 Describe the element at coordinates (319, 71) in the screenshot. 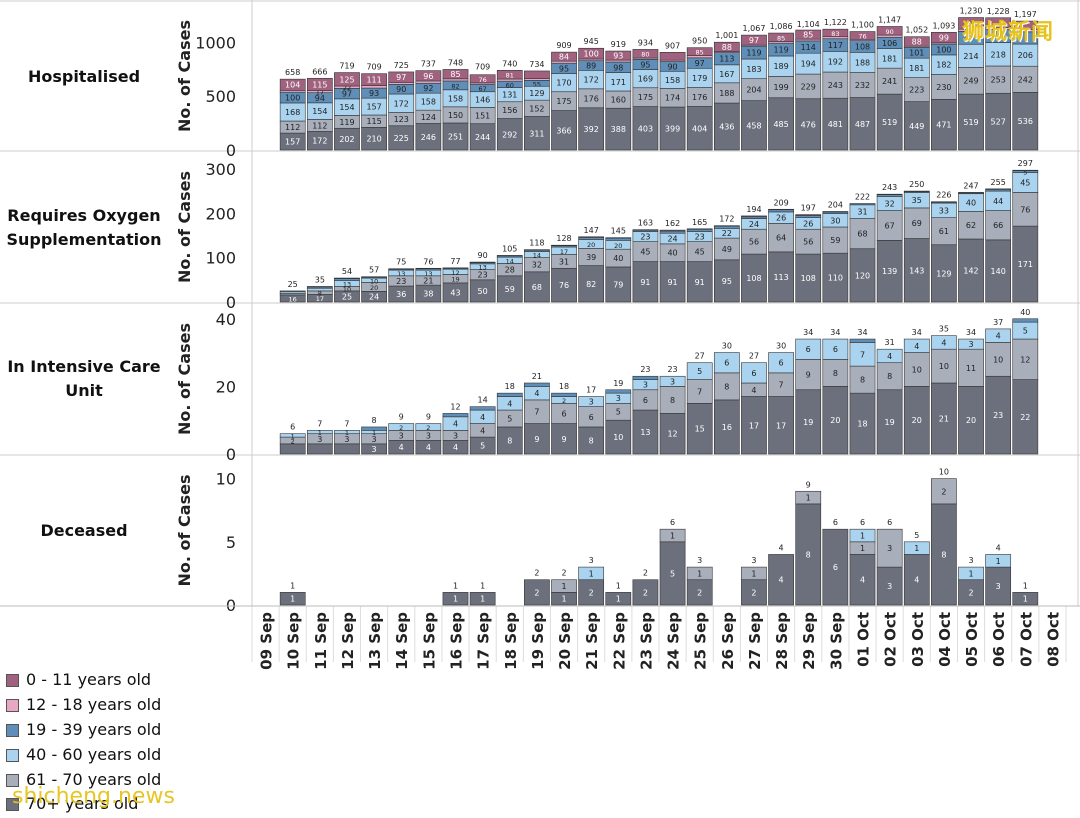

I see `total-label: 666` at that location.